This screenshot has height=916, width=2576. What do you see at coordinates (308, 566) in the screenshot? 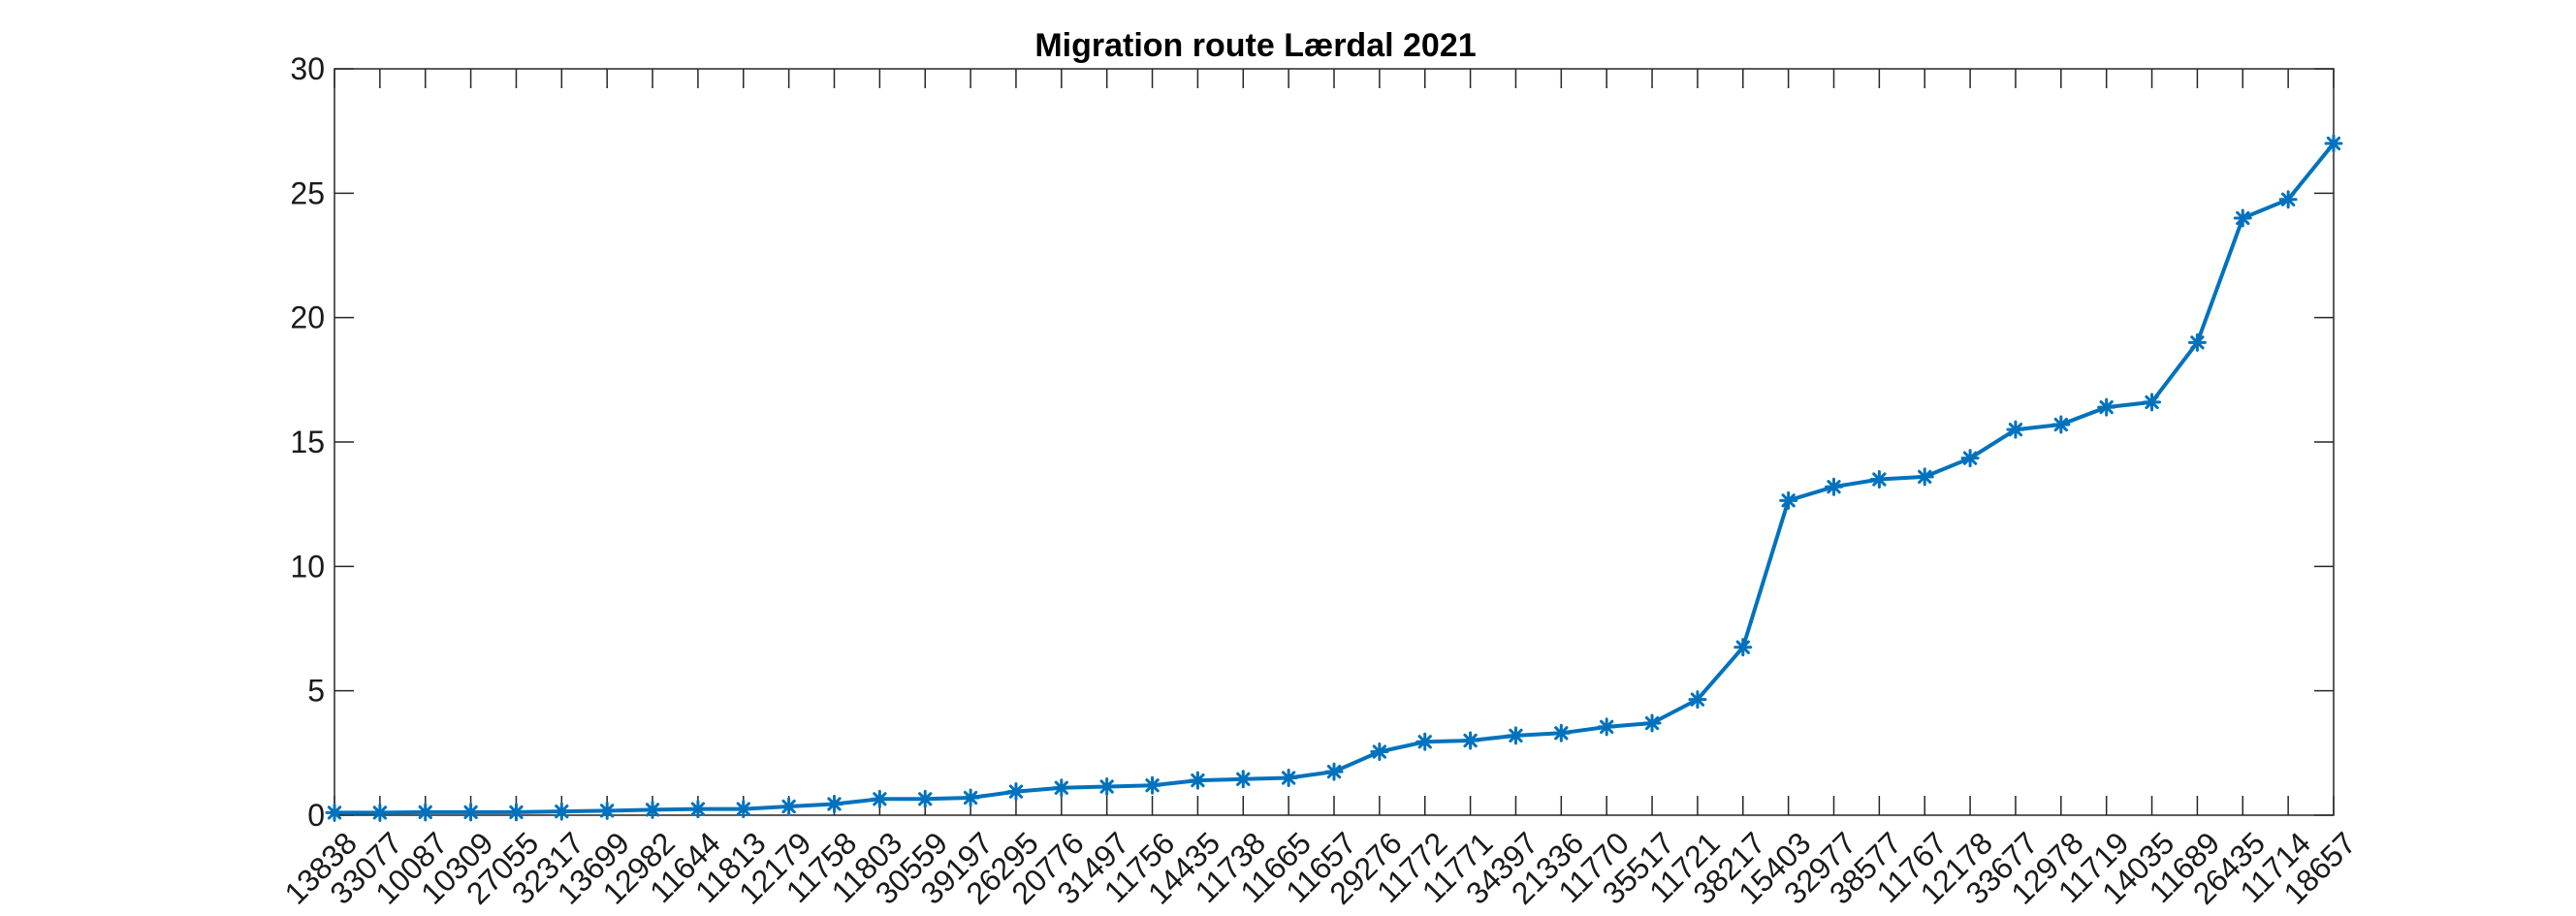
I see `y-tick-label: 10` at bounding box center [308, 566].